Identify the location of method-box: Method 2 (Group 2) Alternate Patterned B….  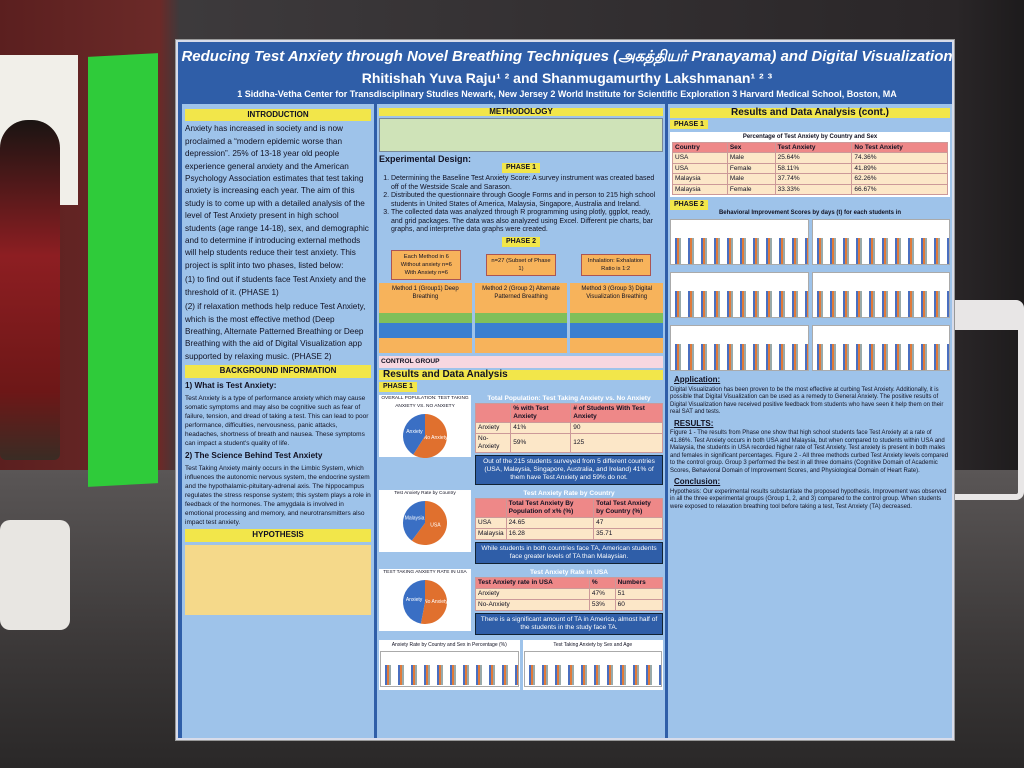
(521, 317).